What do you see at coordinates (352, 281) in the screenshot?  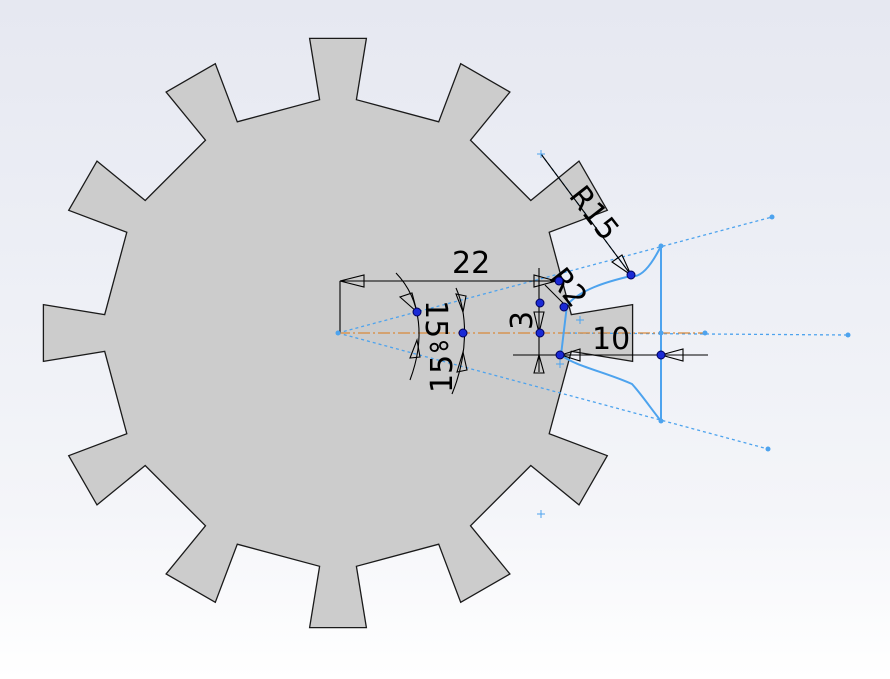 I see `dimension-22-arrow-left` at bounding box center [352, 281].